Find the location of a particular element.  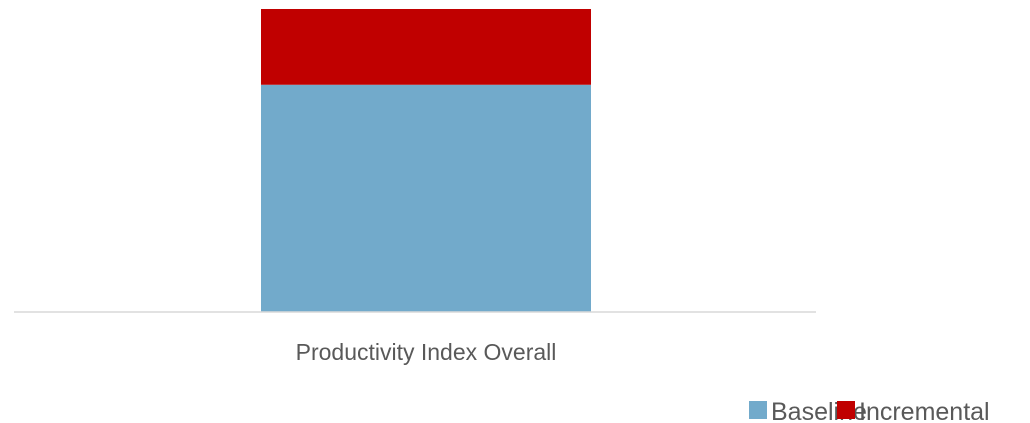

legend-swatch-incremental is located at coordinates (846, 410).